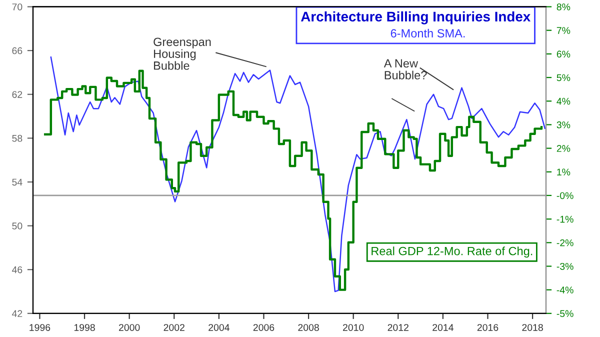  Describe the element at coordinates (219, 327) in the screenshot. I see `x-tick-label: 2004` at that location.